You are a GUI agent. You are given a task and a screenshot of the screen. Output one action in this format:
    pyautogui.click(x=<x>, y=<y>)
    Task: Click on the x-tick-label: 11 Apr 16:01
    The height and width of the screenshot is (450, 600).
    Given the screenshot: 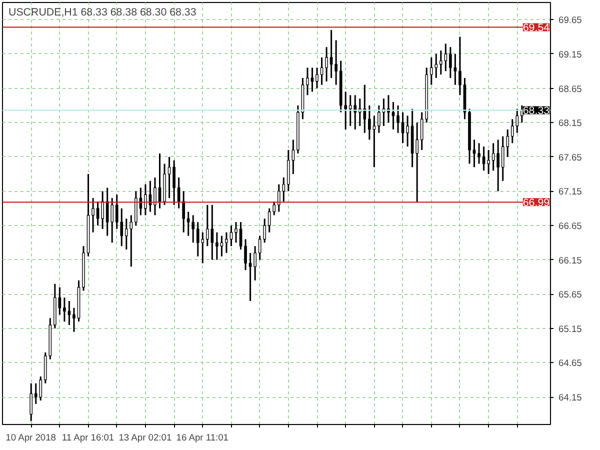 What is the action you would take?
    pyautogui.click(x=88, y=437)
    